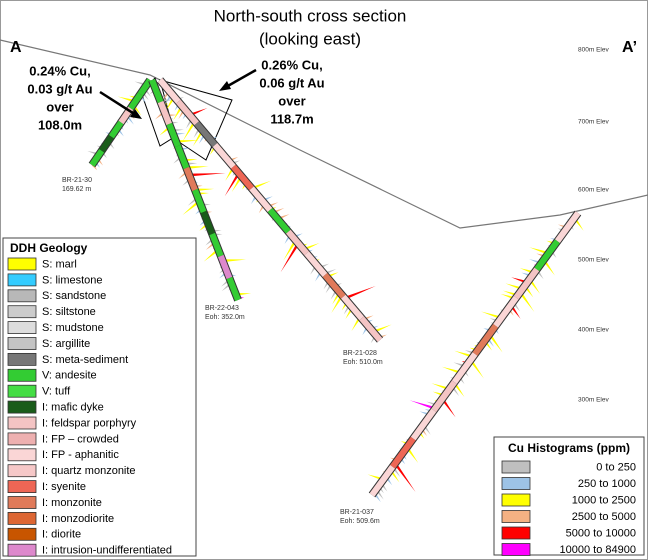  I want to click on cu-label: 5000 to 10000, so click(601, 533).